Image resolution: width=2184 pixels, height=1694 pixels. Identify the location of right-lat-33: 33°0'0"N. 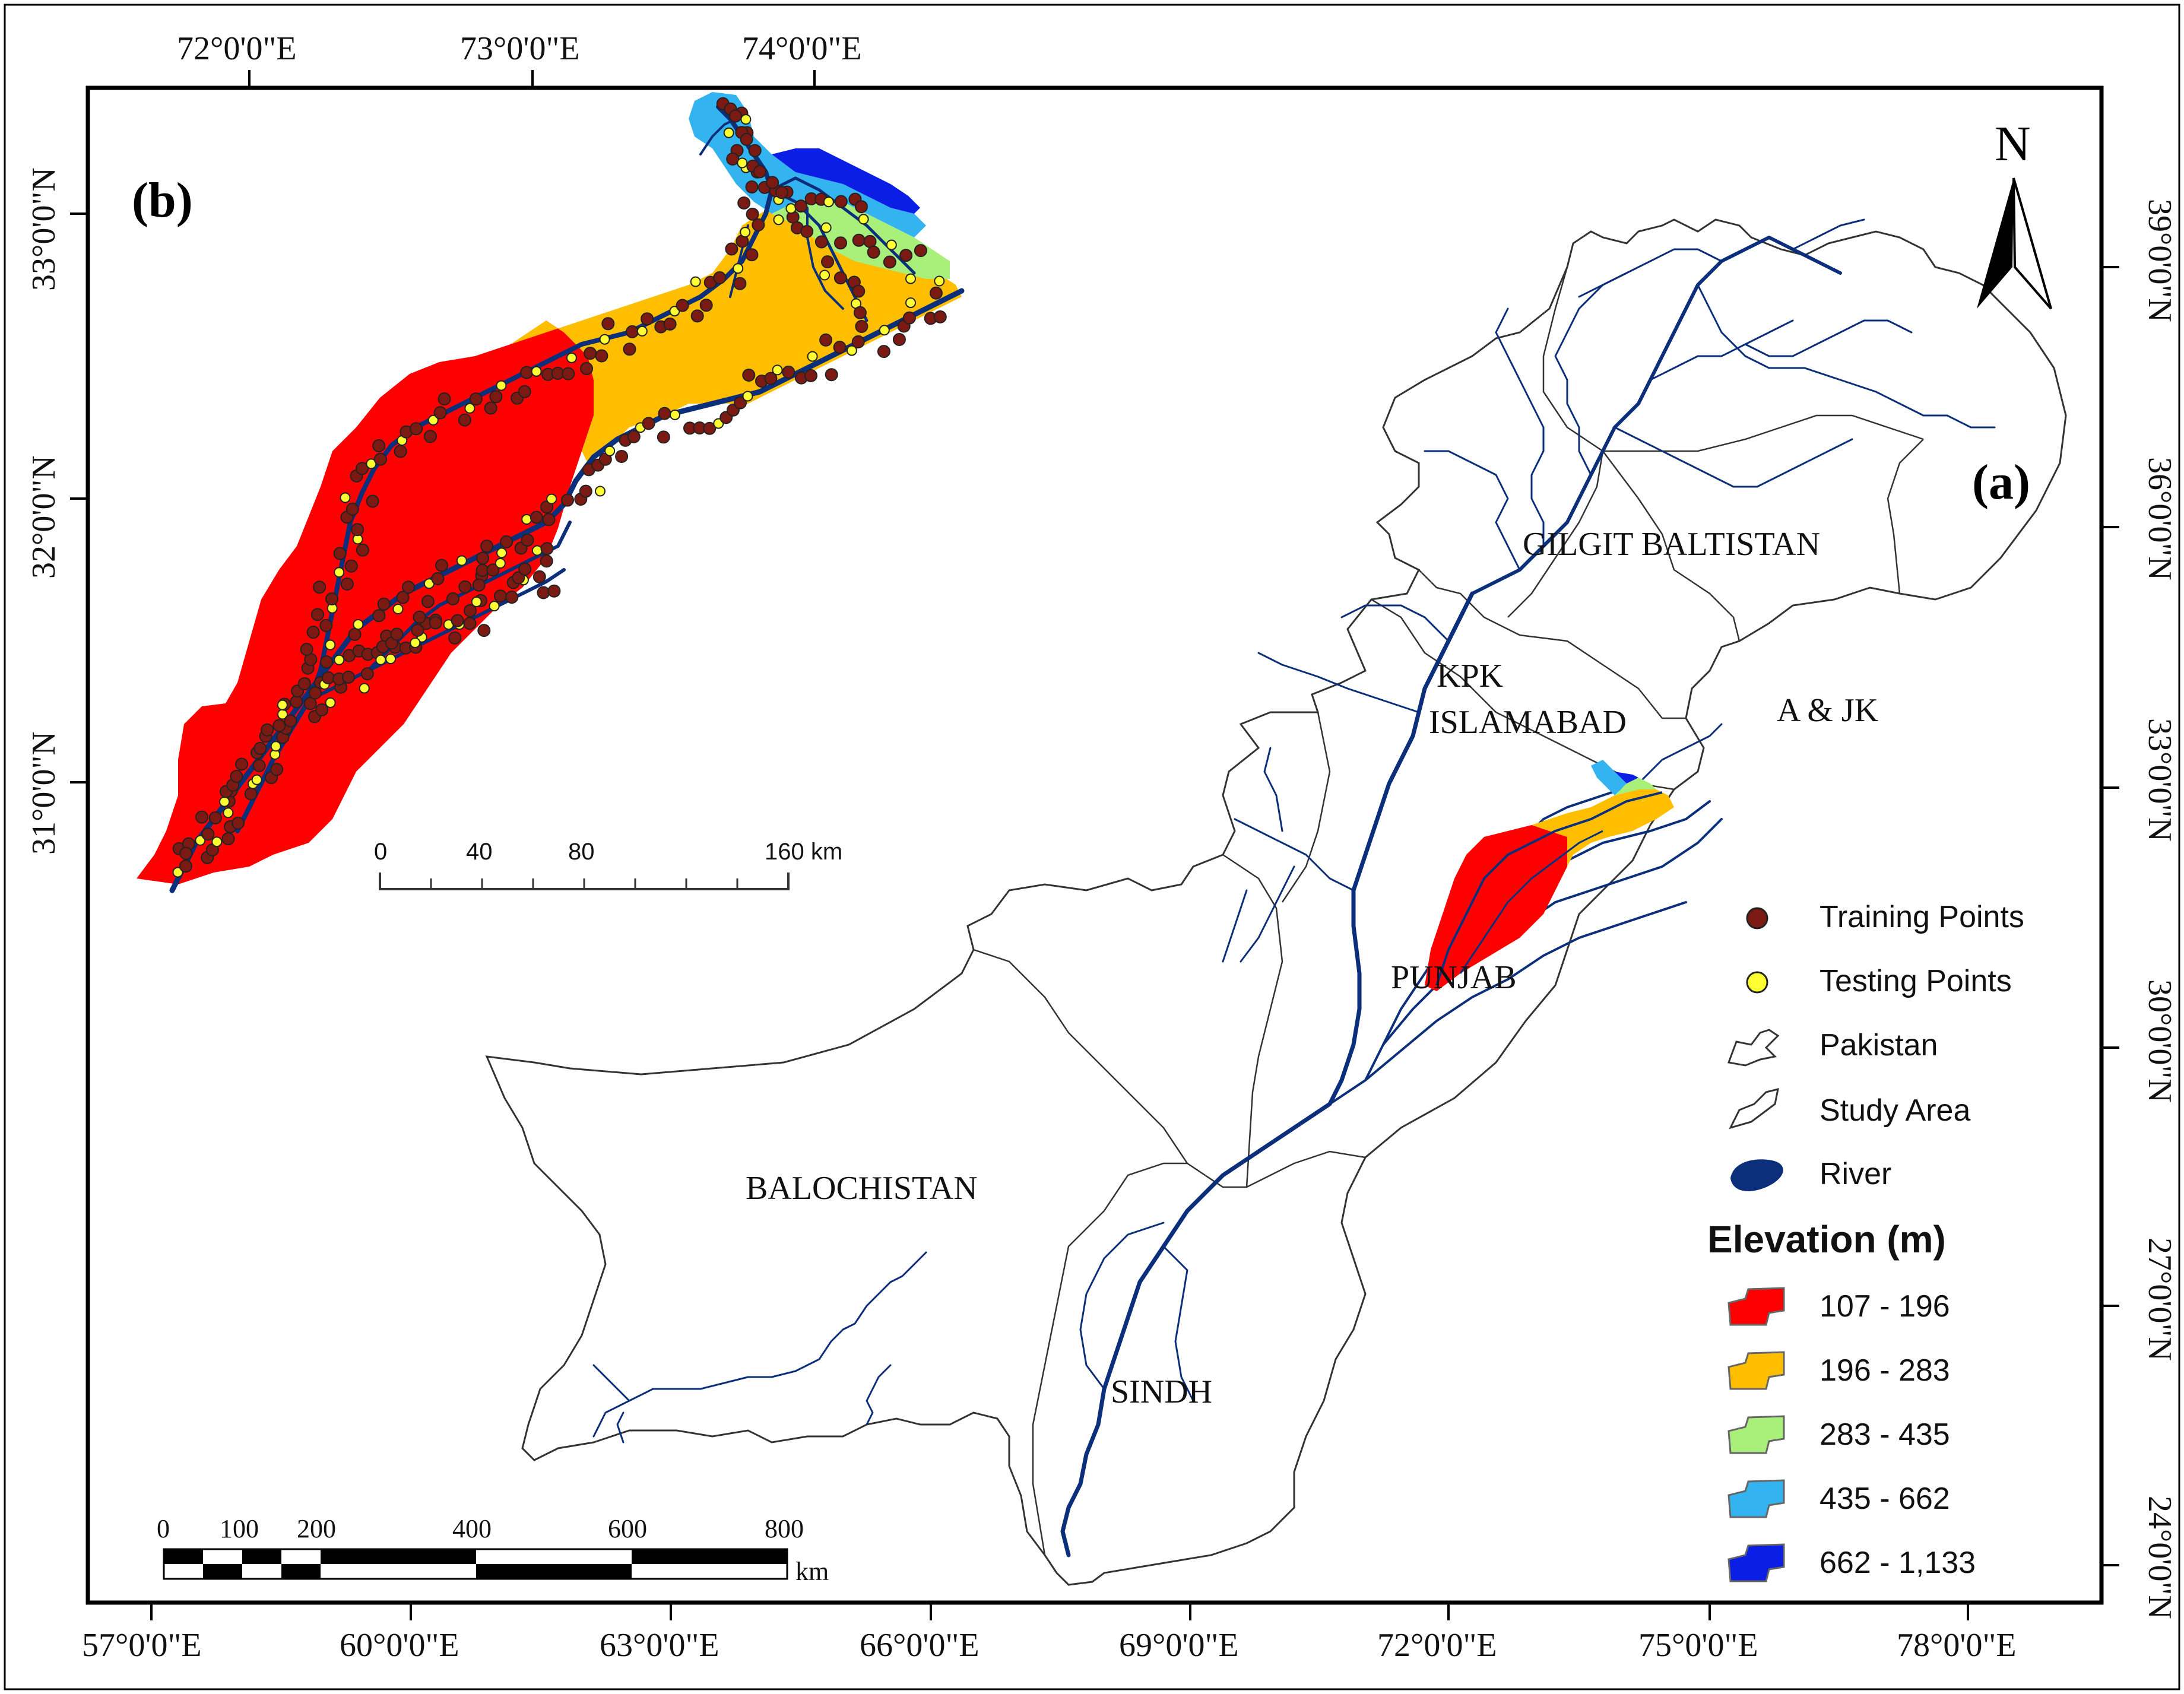
(2159, 780).